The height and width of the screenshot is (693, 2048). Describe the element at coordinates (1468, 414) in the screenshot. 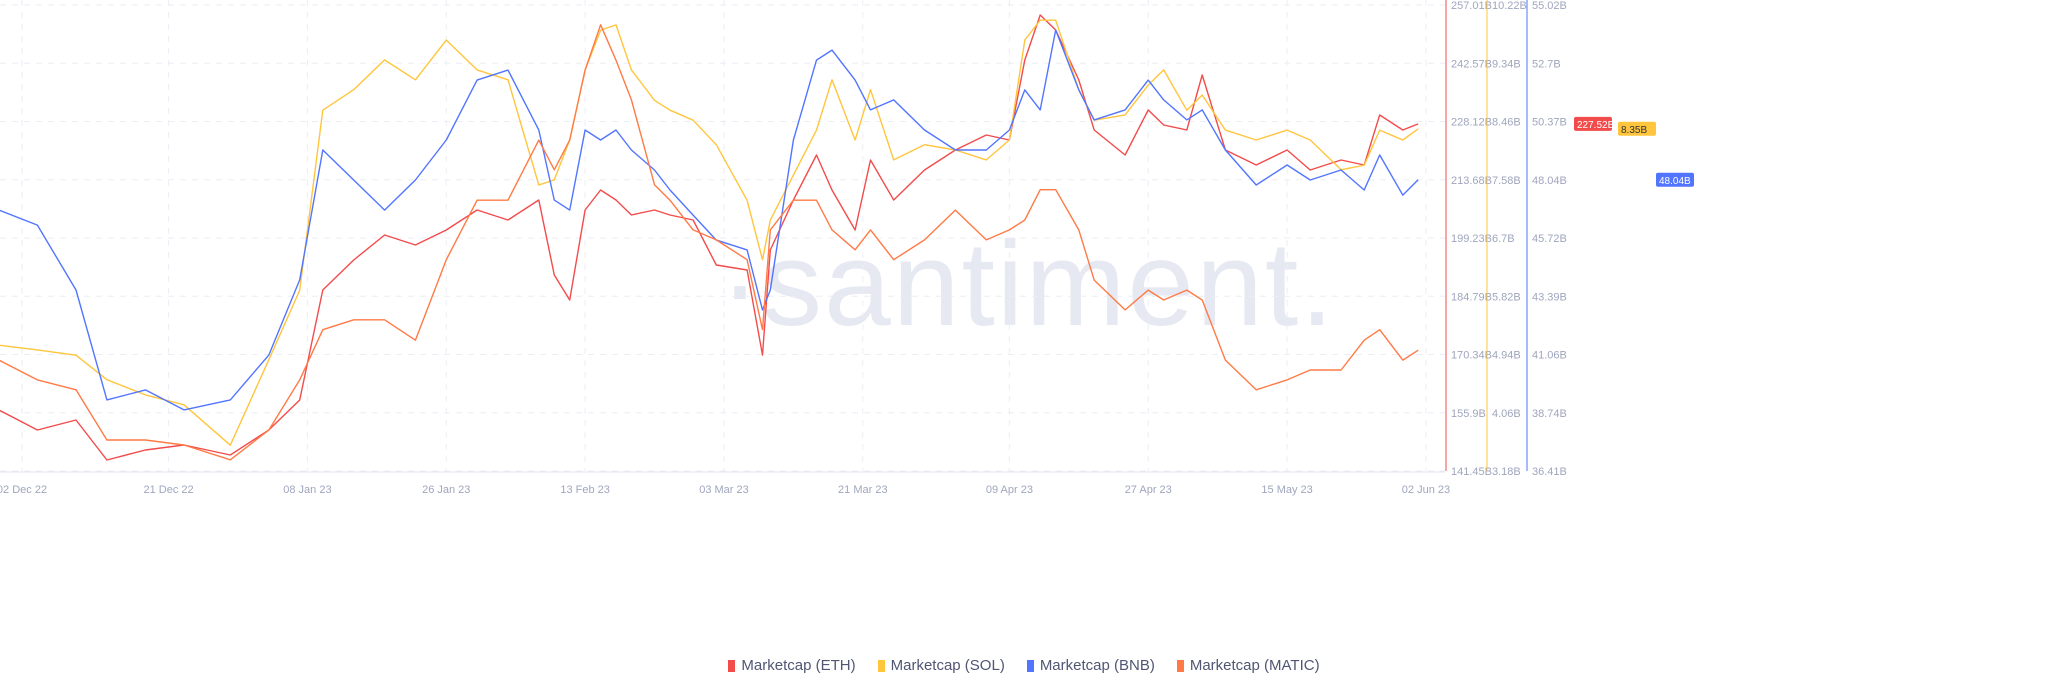

I see `eth-tick-label: 155.9B` at that location.